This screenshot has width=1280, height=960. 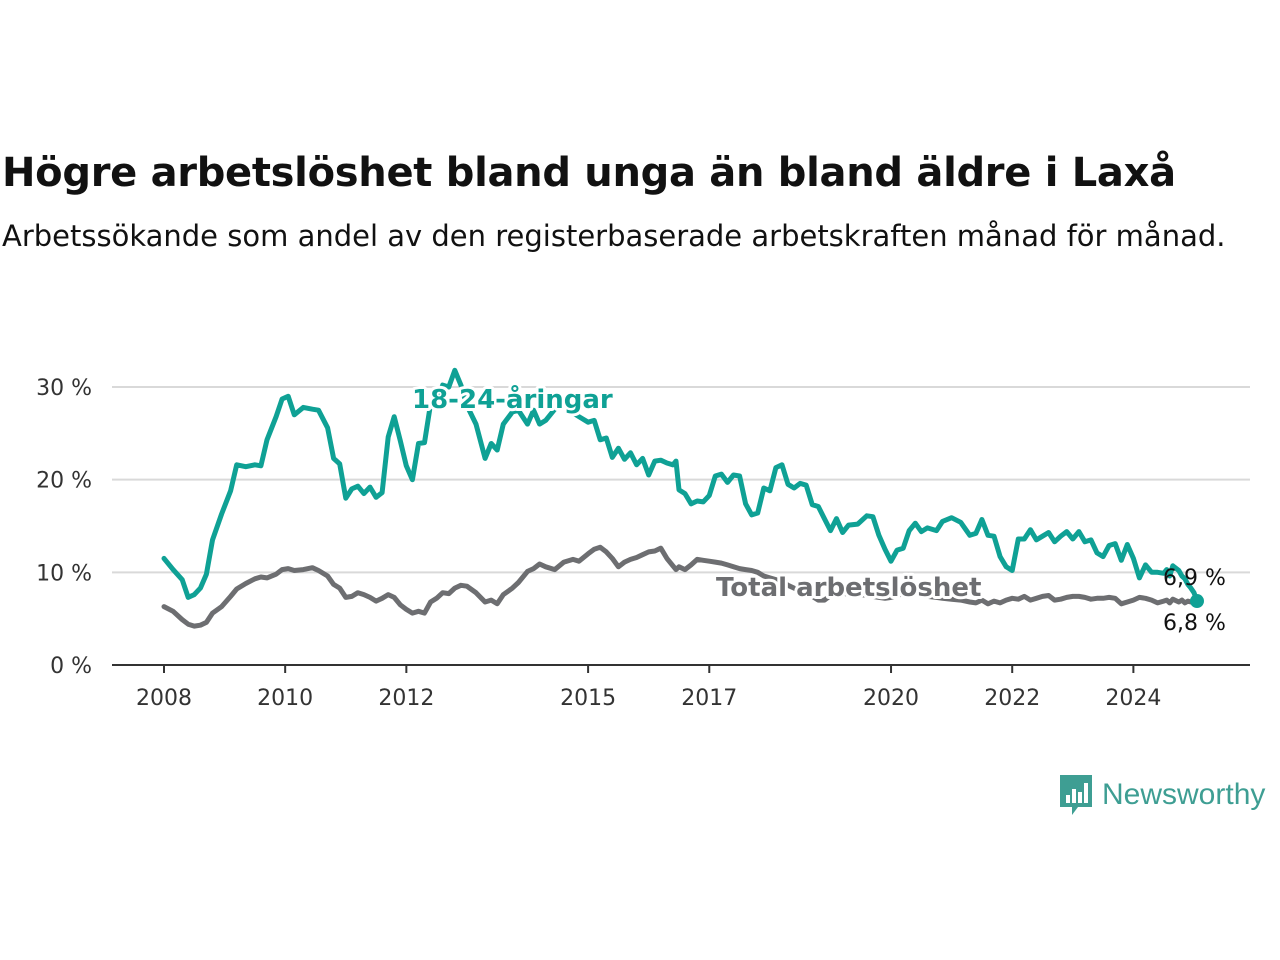 I want to click on logo-text: Newsworthy, so click(x=1184, y=794).